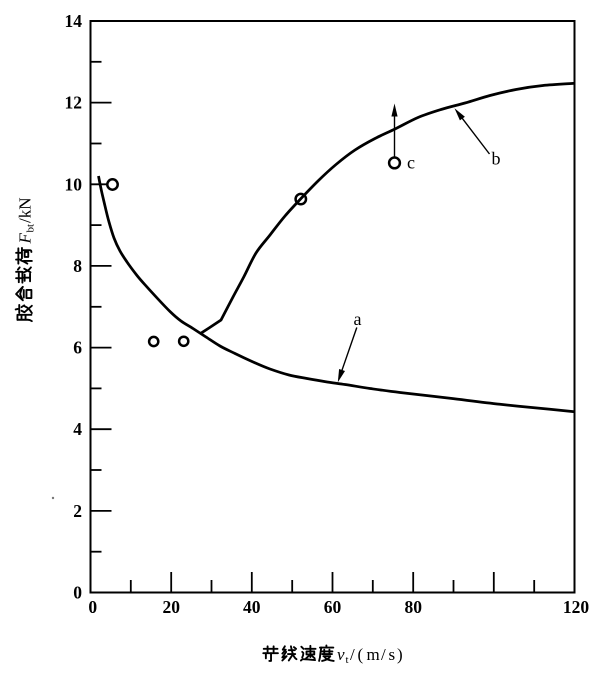  What do you see at coordinates (77, 511) in the screenshot?
I see `svg-text: 2` at bounding box center [77, 511].